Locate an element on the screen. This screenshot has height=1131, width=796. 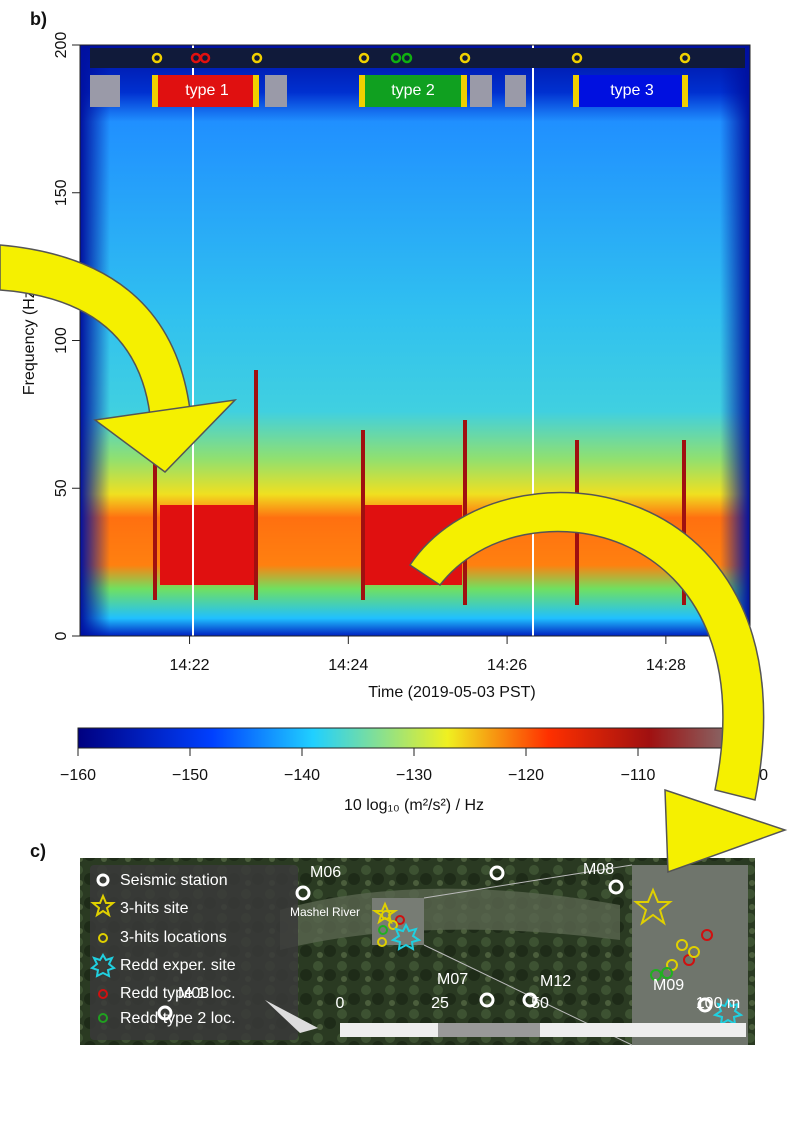
colorbar is located at coordinates (414, 738).